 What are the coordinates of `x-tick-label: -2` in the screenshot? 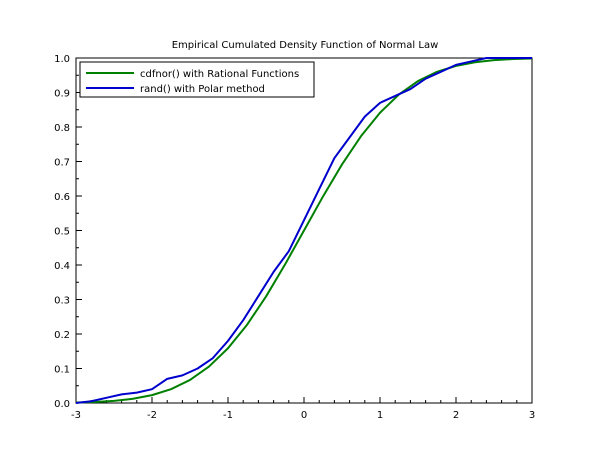 It's located at (152, 415).